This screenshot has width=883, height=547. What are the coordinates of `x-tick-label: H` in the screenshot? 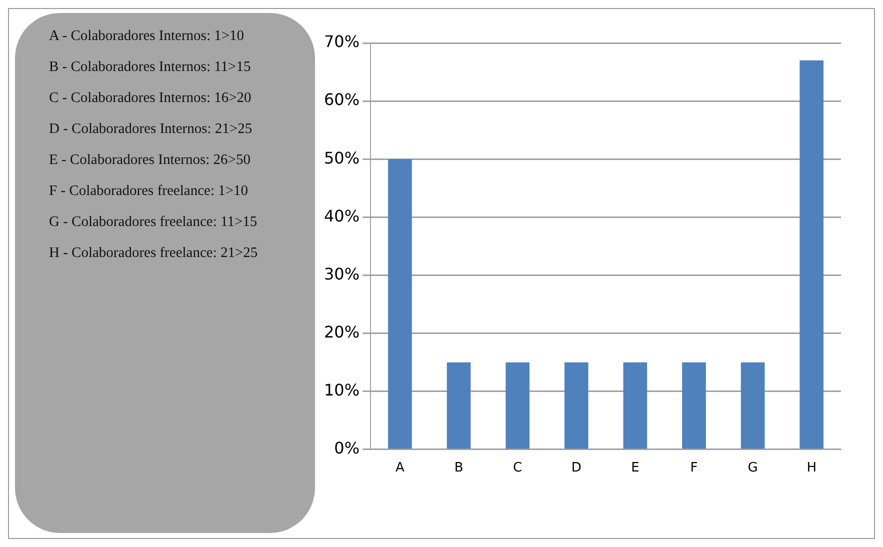 It's located at (811, 468).